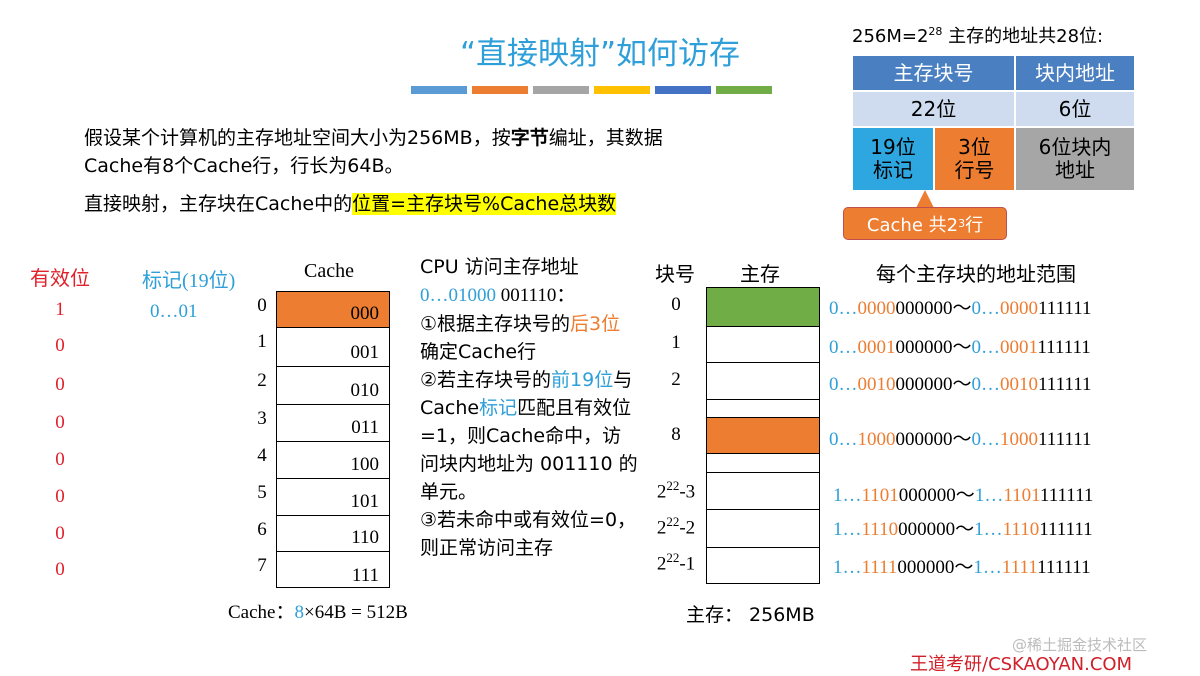  I want to click on range-end-tag: 1000, so click(1019, 439).